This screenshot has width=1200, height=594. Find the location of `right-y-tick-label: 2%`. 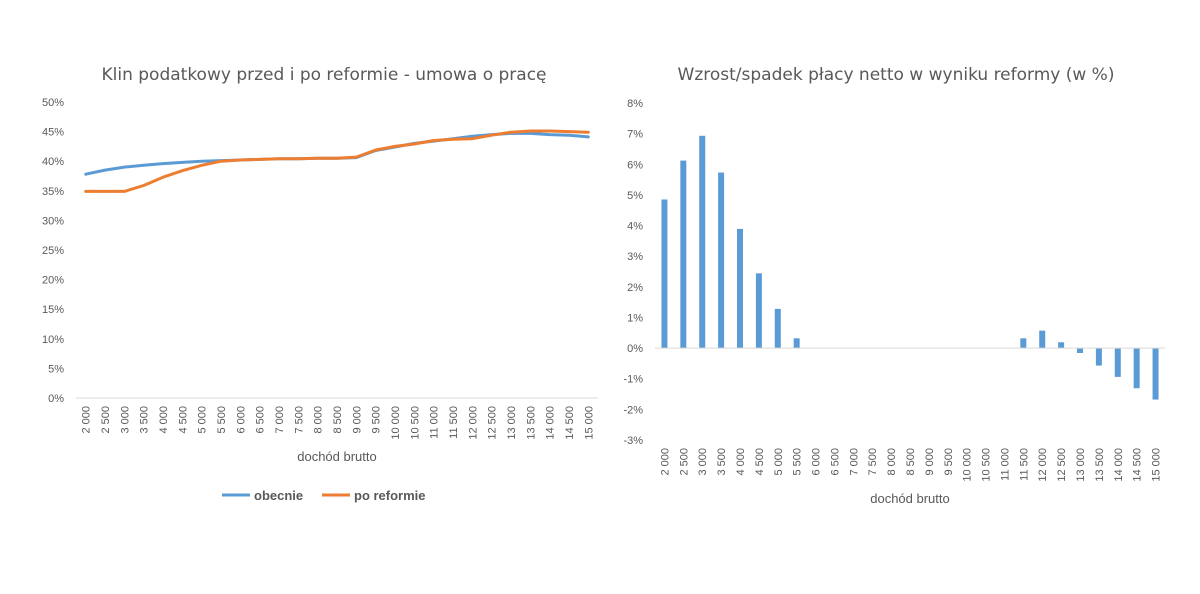

right-y-tick-label: 2% is located at coordinates (635, 288).